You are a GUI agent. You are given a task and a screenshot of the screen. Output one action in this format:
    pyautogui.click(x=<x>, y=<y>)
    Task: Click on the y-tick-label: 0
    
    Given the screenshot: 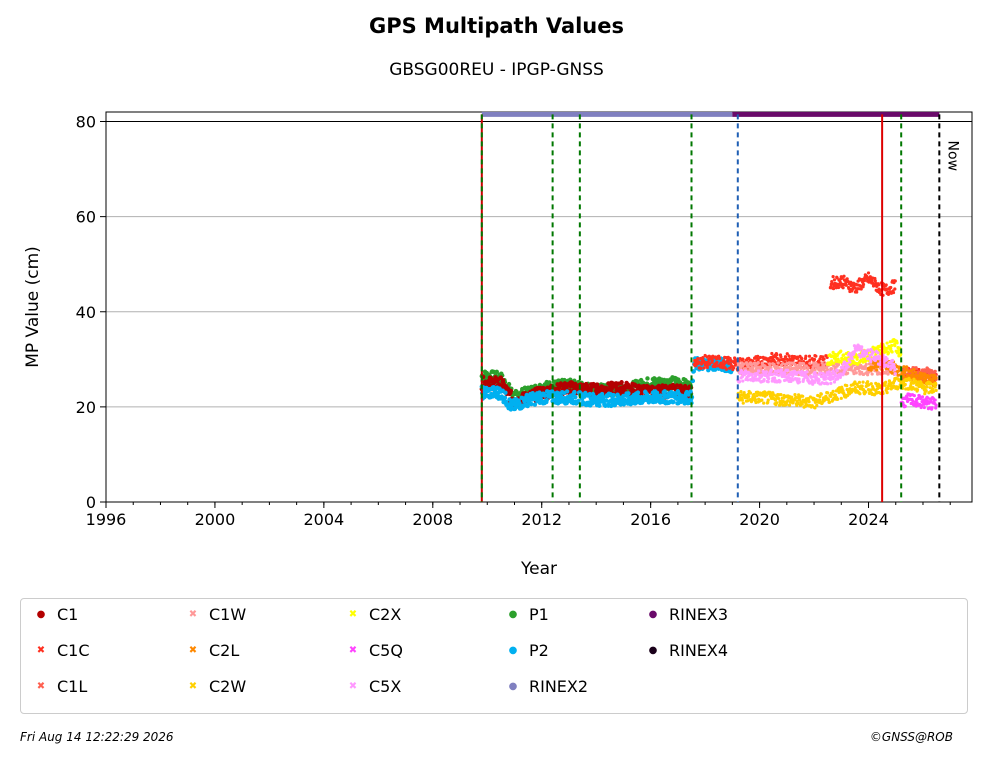 What is the action you would take?
    pyautogui.click(x=91, y=502)
    